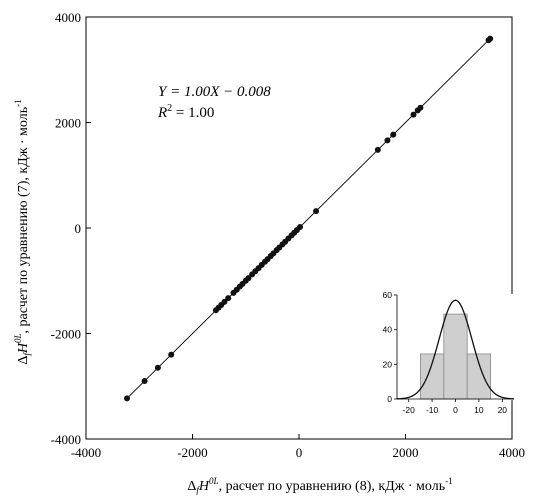  Describe the element at coordinates (388, 295) in the screenshot. I see `inset-y-tick-label: 60` at that location.